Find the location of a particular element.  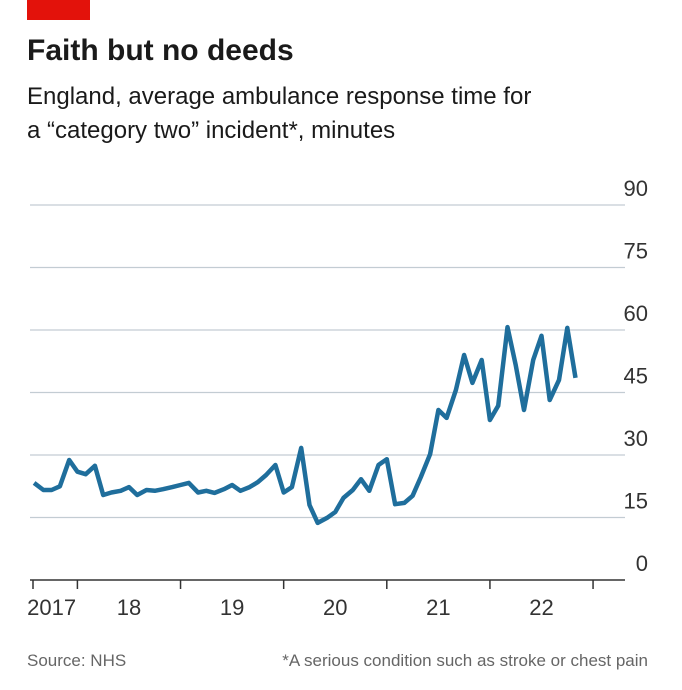

x-tick-label: 2017 is located at coordinates (51, 607).